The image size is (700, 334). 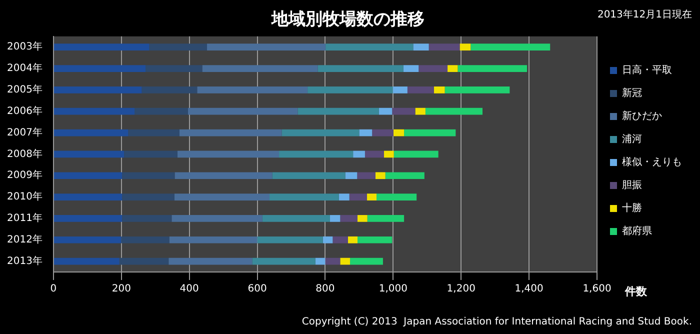 I want to click on text: Copyright (C) 2013 Japan Association for International Racing and Stud Book., so click(x=497, y=322).